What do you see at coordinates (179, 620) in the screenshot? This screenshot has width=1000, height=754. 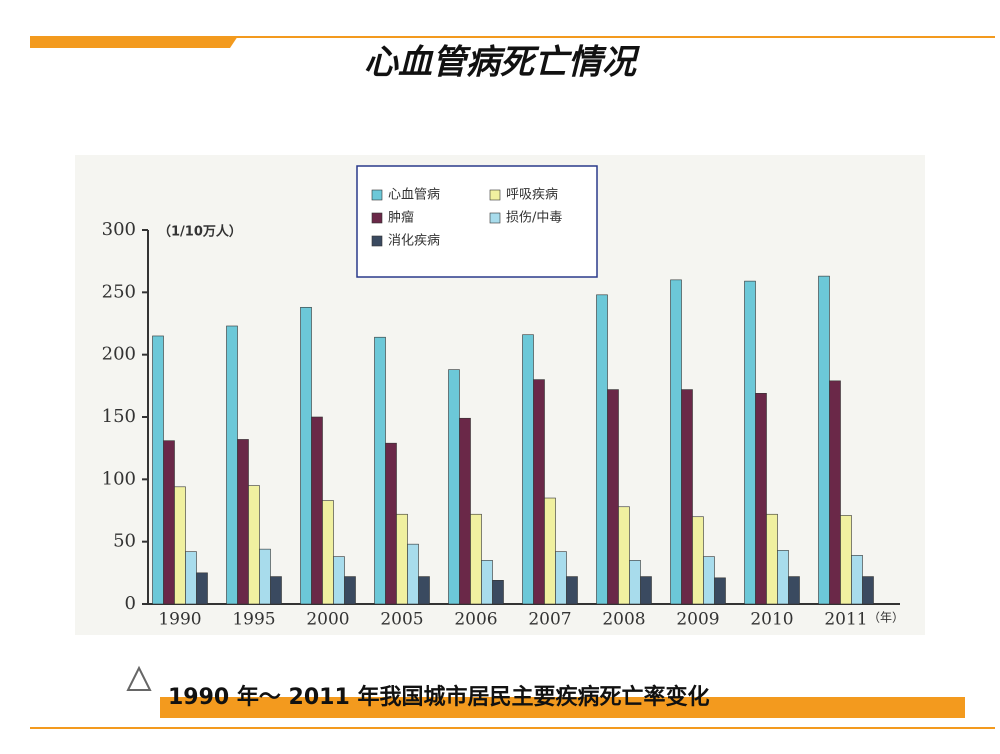 I see `x-tick-label: 1990` at bounding box center [179, 620].